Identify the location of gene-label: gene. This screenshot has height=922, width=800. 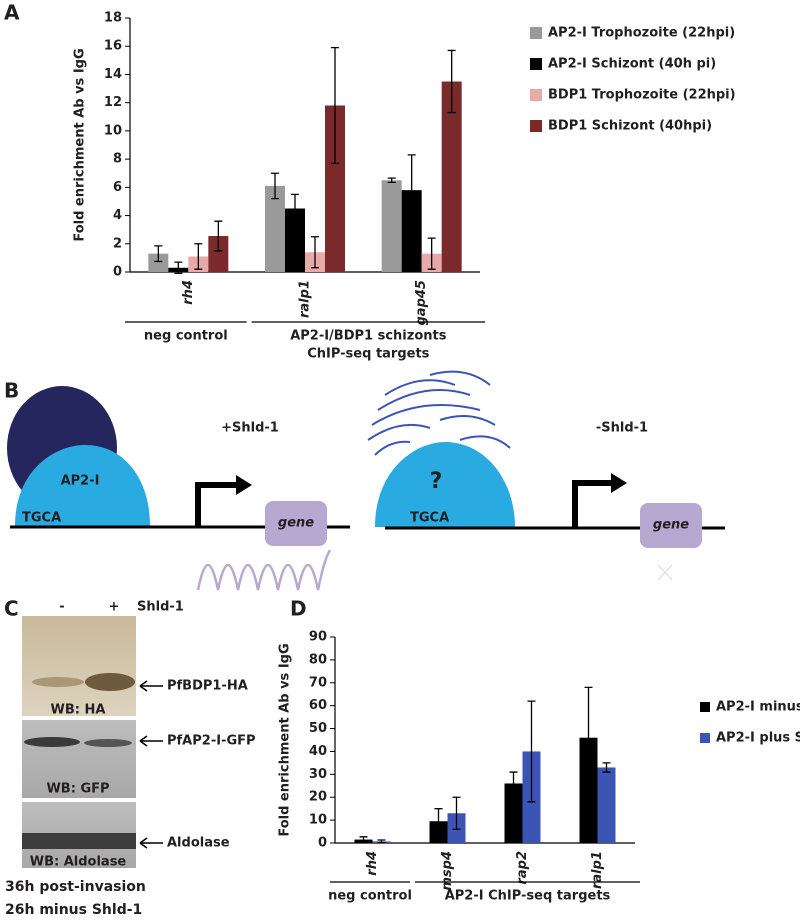
(671, 525).